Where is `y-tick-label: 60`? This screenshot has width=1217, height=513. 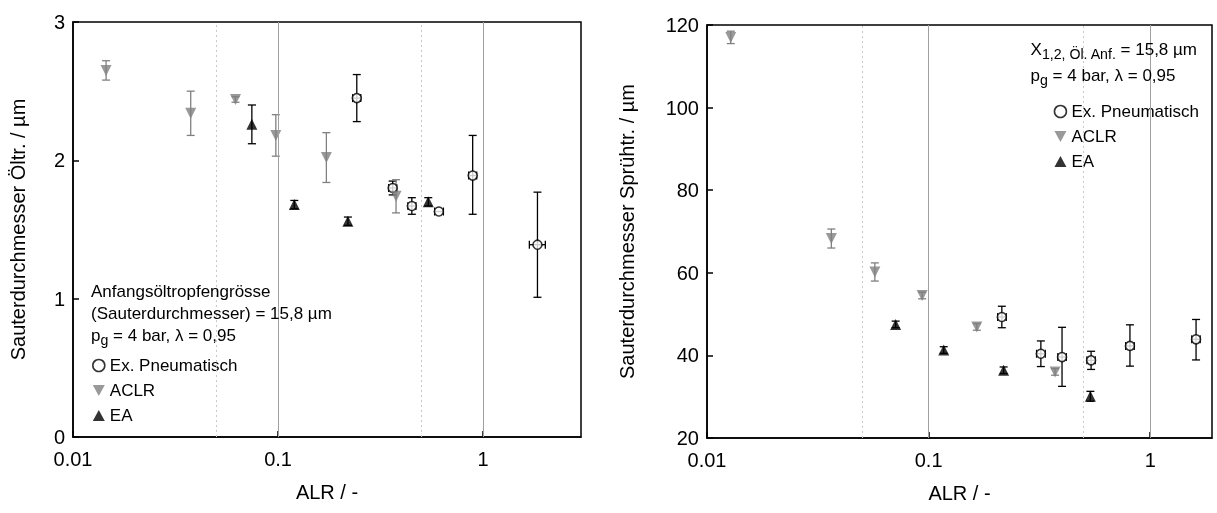
y-tick-label: 60 is located at coordinates (687, 272).